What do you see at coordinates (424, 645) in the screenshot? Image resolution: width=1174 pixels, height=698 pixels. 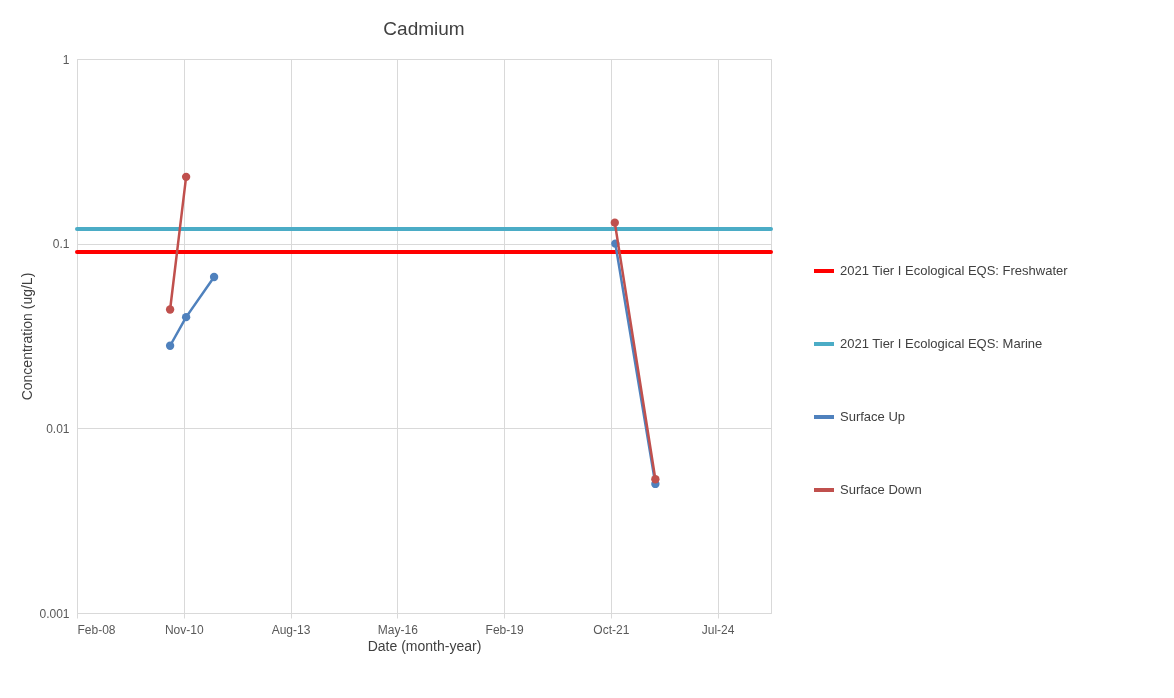 I see `x-axis-title: Date (month-year)` at bounding box center [424, 645].